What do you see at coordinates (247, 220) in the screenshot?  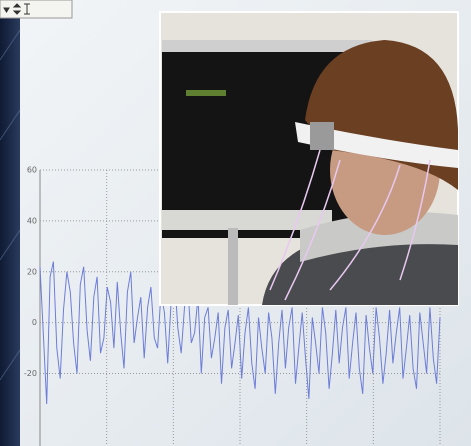 I see `stand` at bounding box center [247, 220].